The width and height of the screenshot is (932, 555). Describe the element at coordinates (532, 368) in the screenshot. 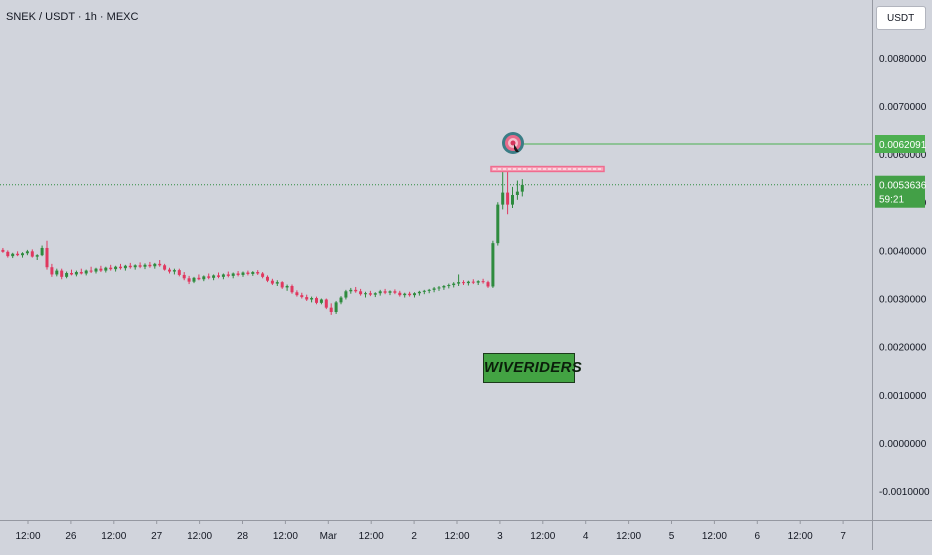

I see `watermark-label: WIVERIDERS` at that location.